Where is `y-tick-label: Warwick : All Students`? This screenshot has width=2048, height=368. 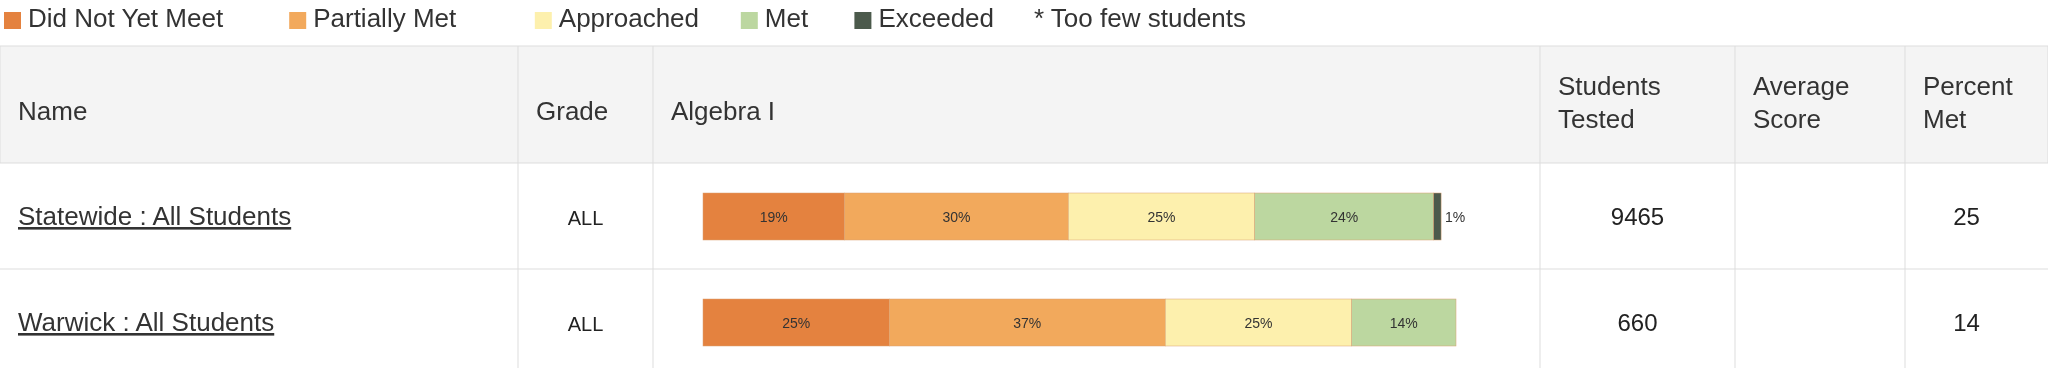 y-tick-label: Warwick : All Students is located at coordinates (146, 322).